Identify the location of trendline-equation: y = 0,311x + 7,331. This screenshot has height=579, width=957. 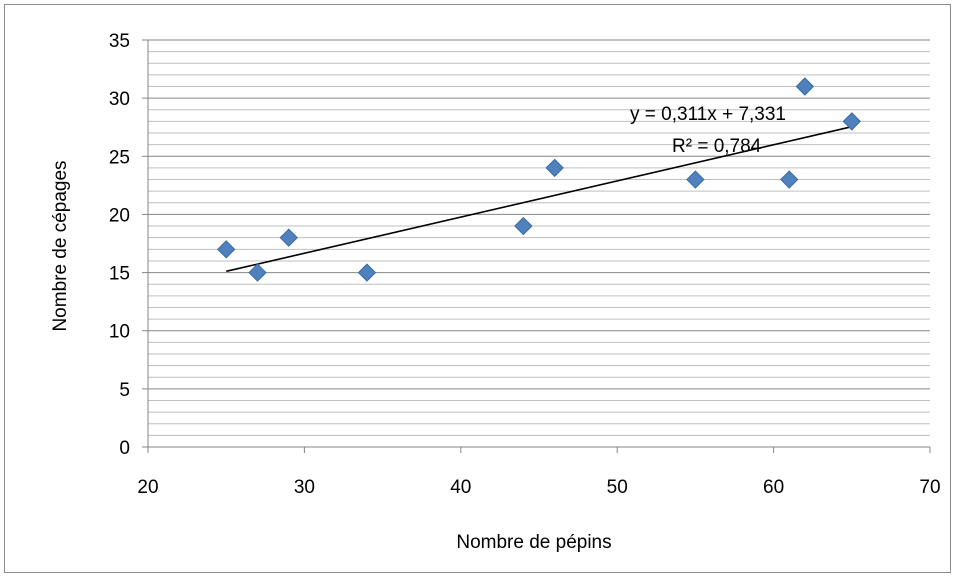
(708, 114).